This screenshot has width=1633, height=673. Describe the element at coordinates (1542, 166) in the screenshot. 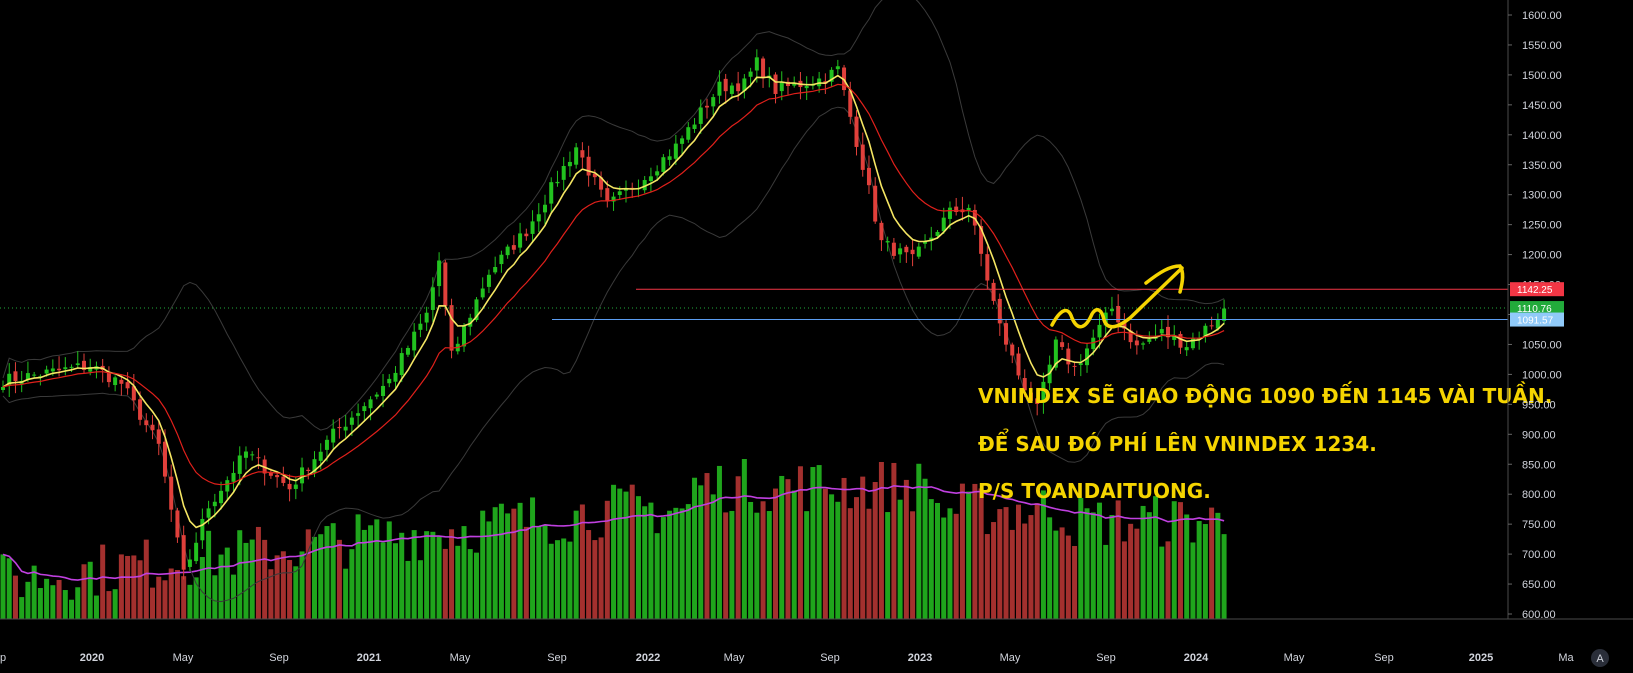

I see `price-tick-label: 1350.00` at that location.